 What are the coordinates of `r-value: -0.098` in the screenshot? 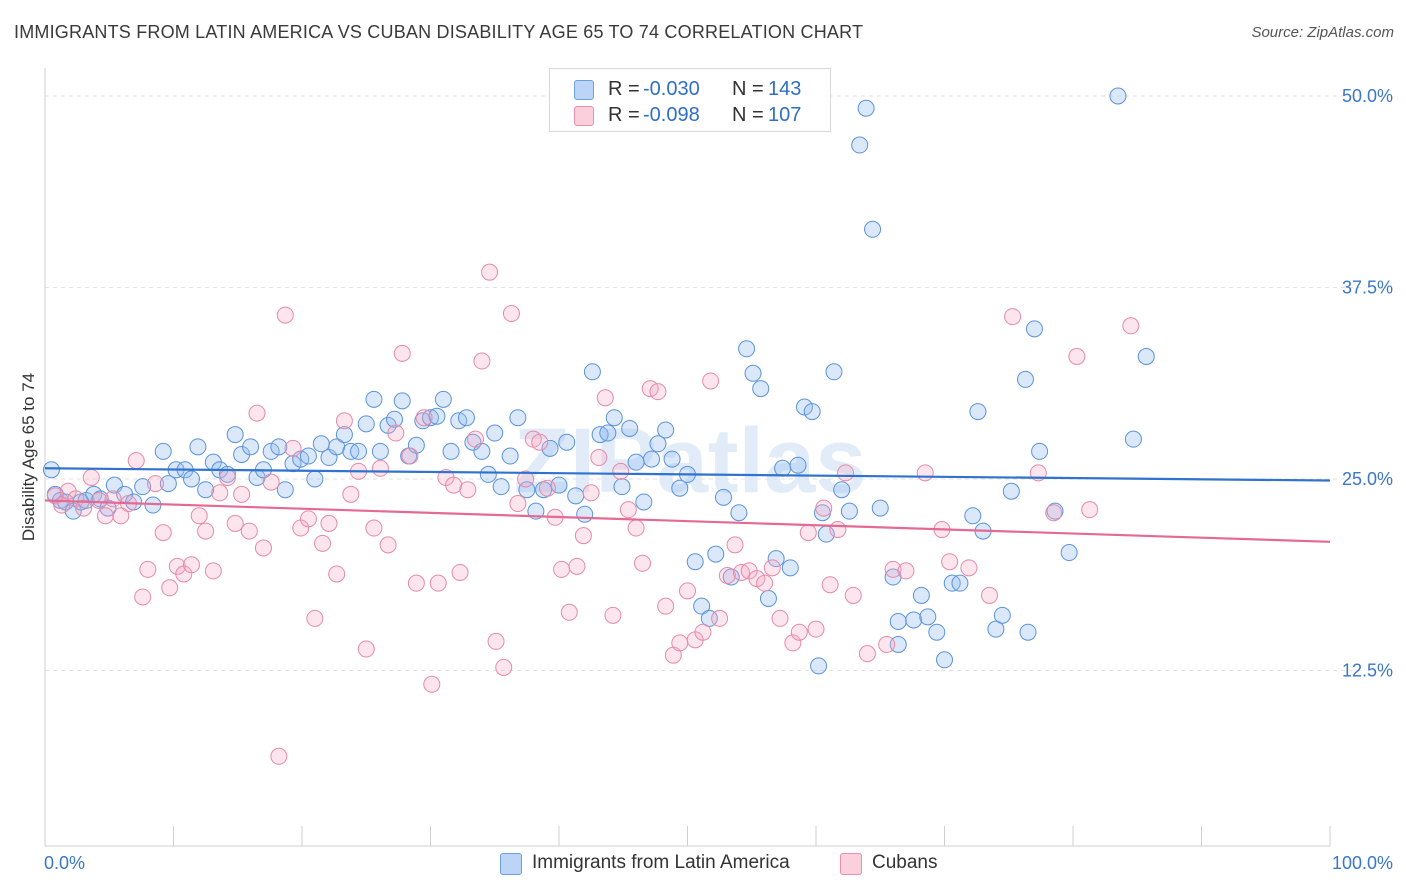 It's located at (671, 115).